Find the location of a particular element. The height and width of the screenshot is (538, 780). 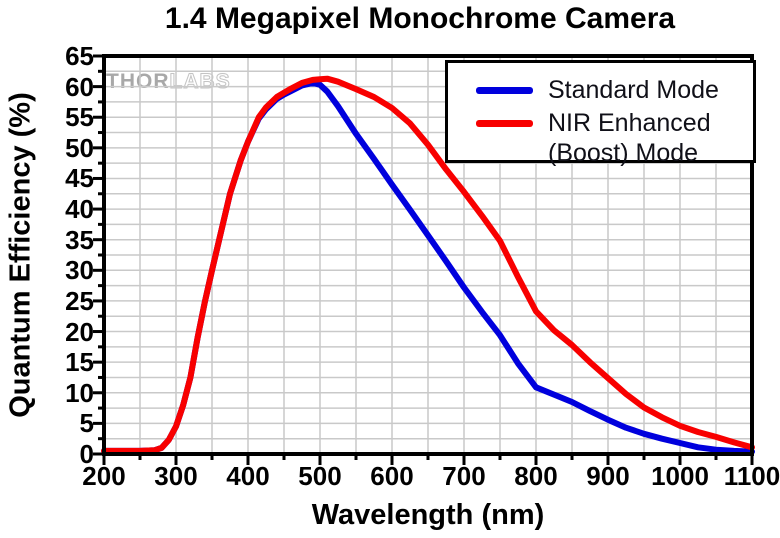

x-tick-label: 1100 is located at coordinates (751, 476).